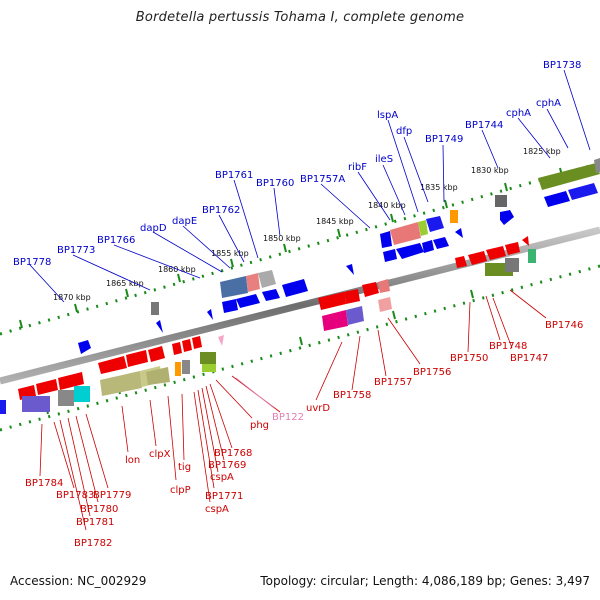  I want to click on gene-label: BP1747, so click(529, 358).